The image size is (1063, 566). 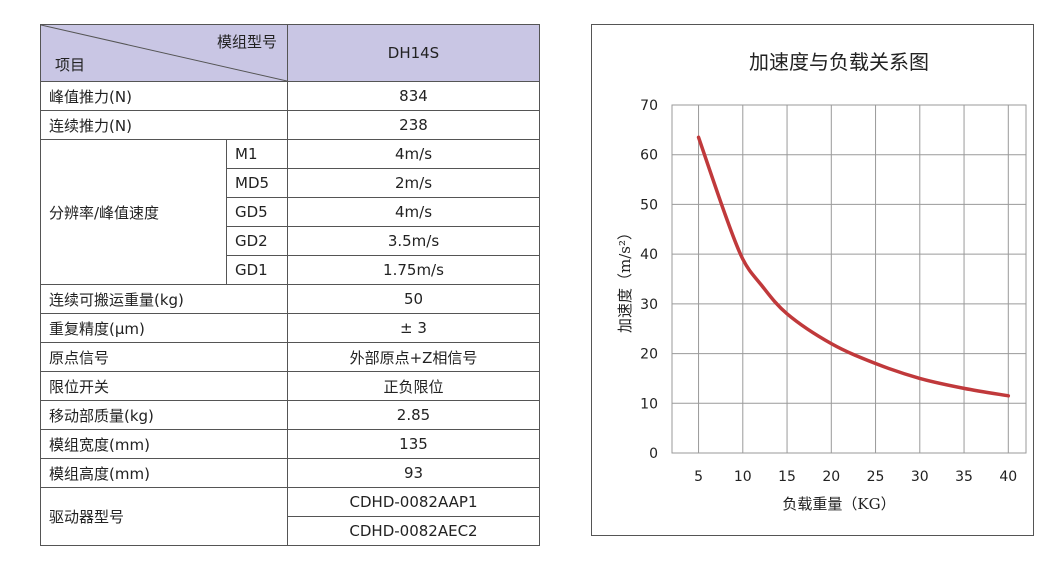 What do you see at coordinates (257, 212) in the screenshot?
I see `resolution-code: GD5` at bounding box center [257, 212].